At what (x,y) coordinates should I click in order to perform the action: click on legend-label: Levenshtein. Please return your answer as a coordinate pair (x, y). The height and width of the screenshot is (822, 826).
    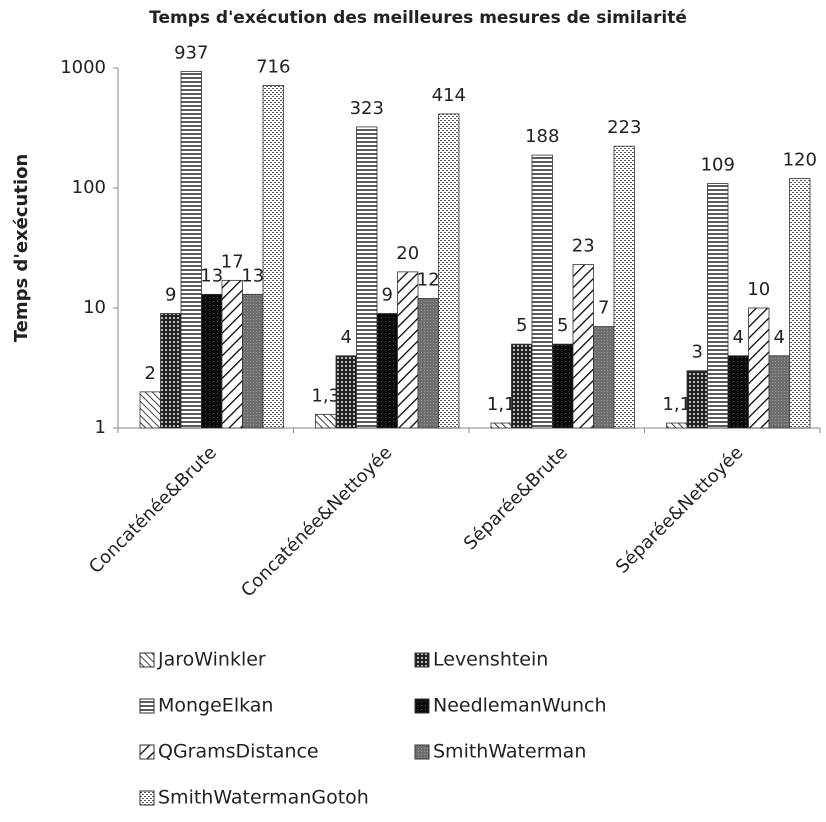
    Looking at the image, I should click on (490, 660).